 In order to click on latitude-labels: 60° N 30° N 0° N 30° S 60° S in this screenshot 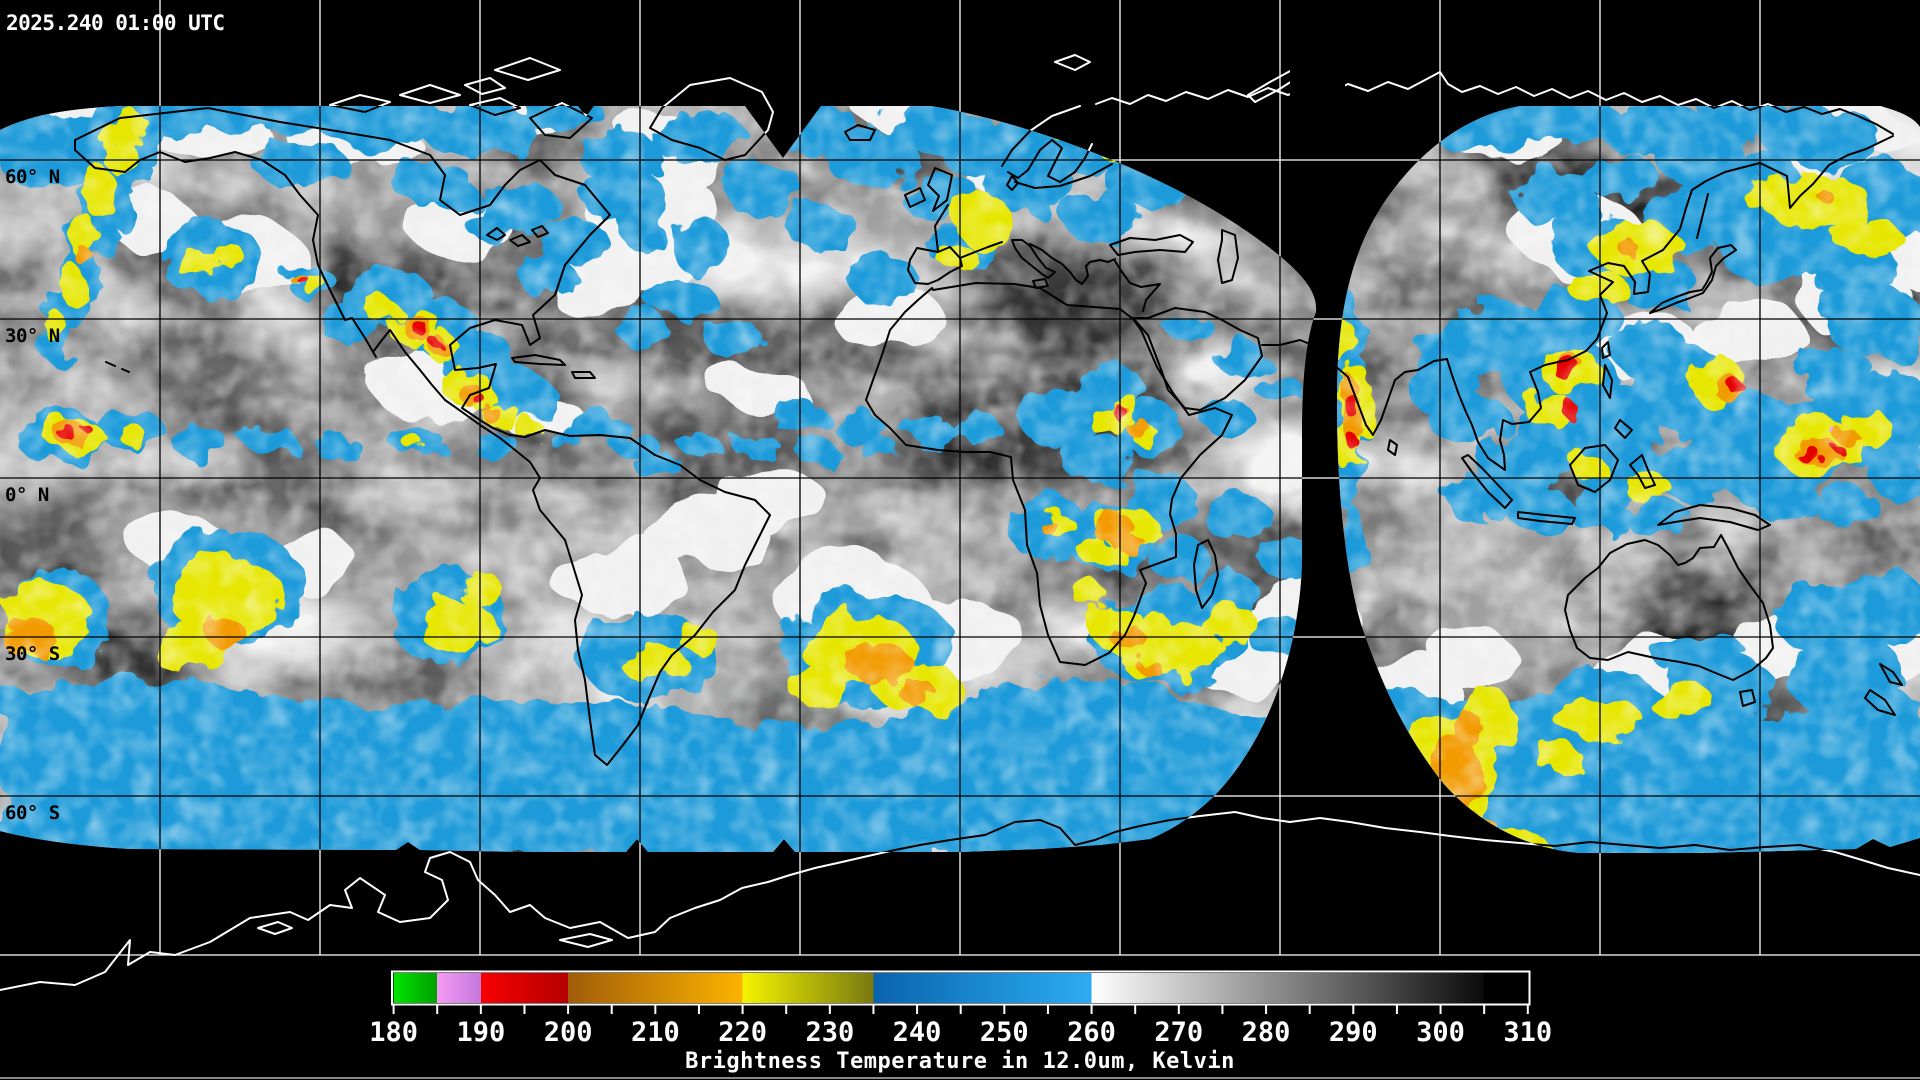, I will do `click(32, 495)`.